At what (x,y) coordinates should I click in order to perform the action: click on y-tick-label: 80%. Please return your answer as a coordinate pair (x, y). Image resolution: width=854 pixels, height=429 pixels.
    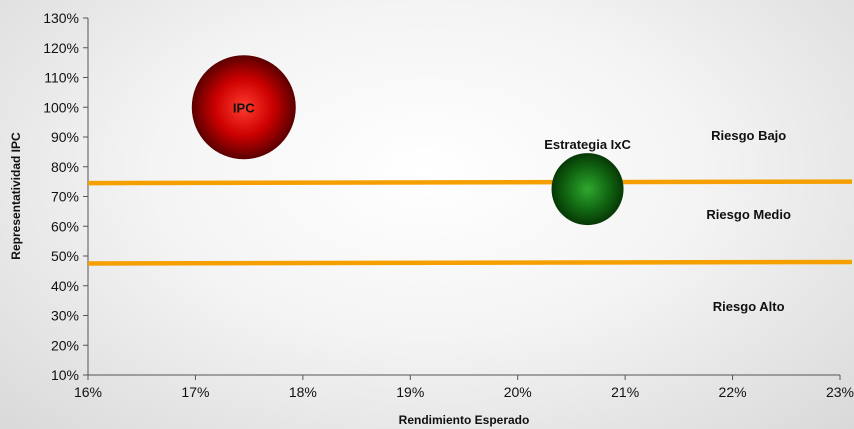
    Looking at the image, I should click on (65, 167).